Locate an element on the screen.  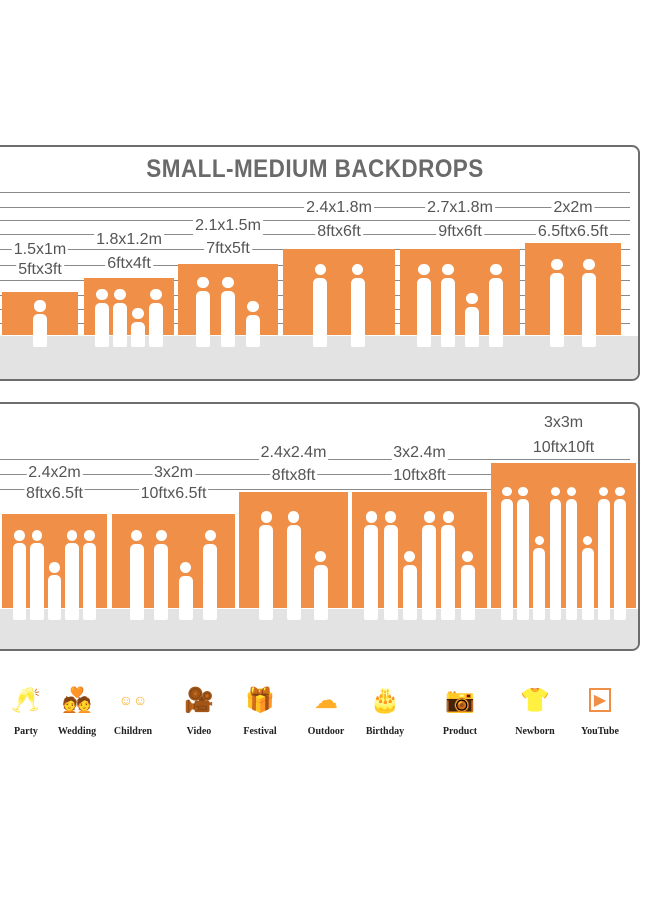
size-label-imperial: 7ftx5ft is located at coordinates (228, 249).